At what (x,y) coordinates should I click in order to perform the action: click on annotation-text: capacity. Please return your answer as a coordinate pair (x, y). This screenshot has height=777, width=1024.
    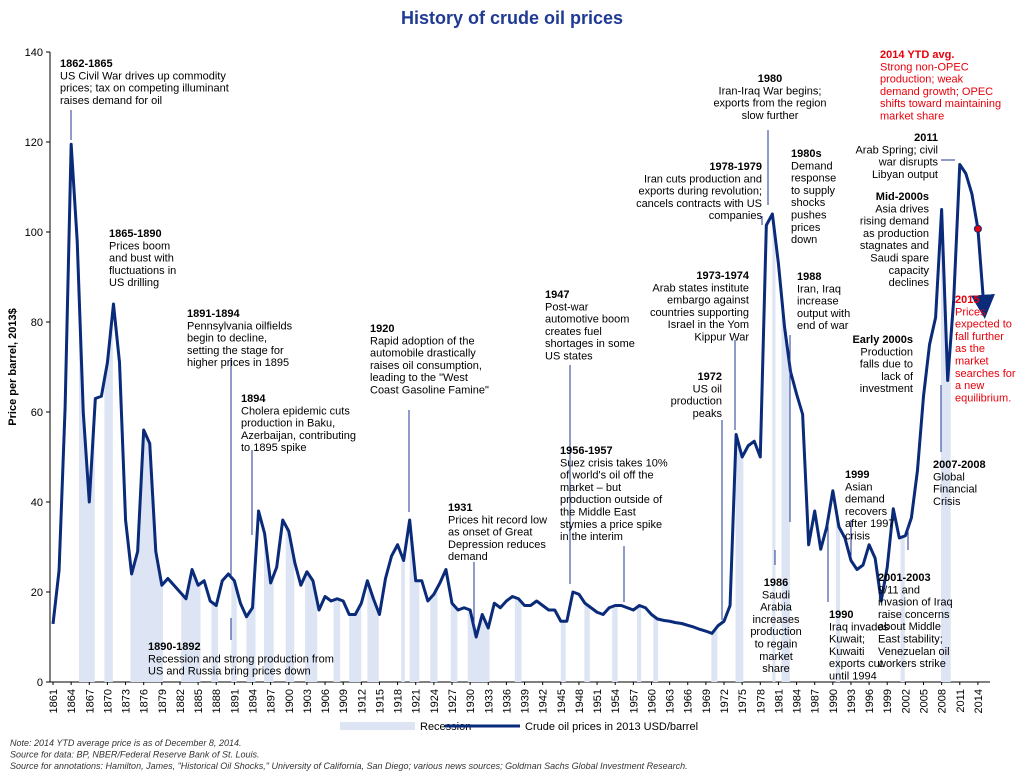
    Looking at the image, I should click on (909, 271).